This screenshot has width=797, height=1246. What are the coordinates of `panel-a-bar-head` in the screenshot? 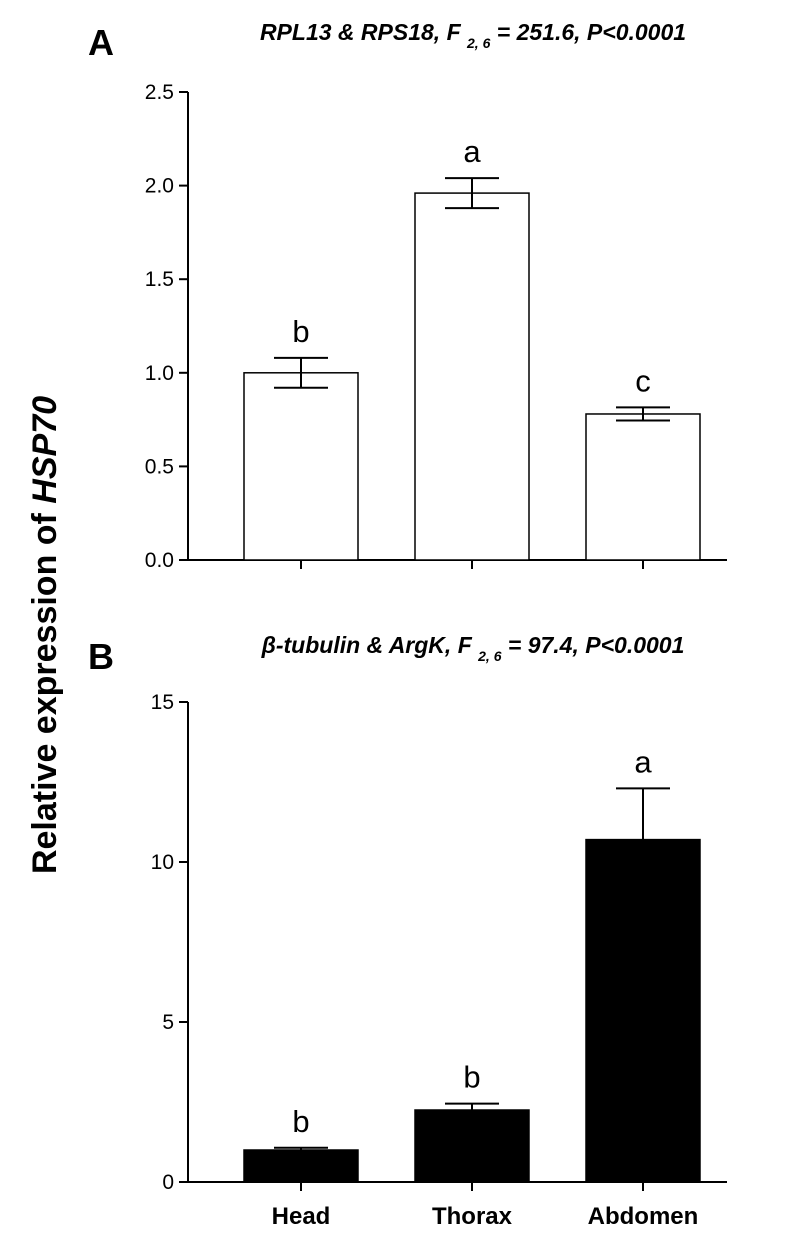 It's located at (301, 466).